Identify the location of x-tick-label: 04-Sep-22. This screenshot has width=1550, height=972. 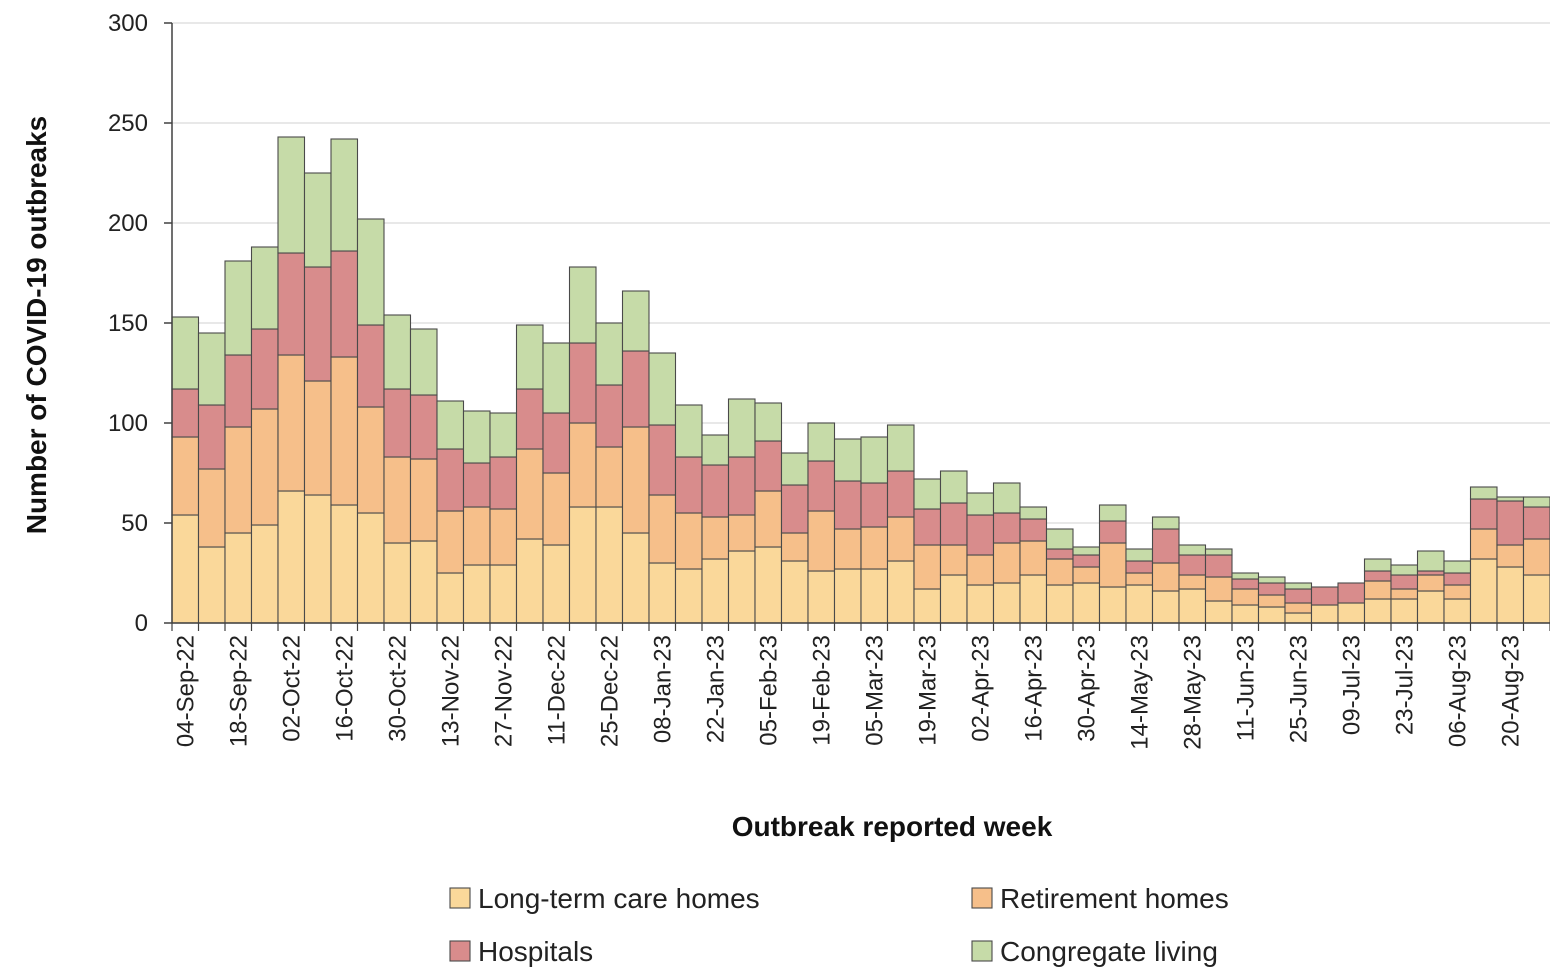
(185, 691).